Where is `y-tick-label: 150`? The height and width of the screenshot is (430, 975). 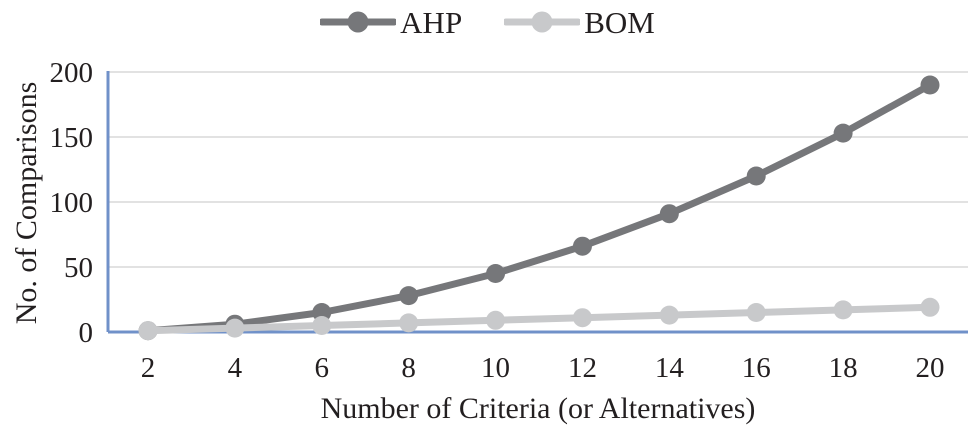
y-tick-label: 150 is located at coordinates (72, 138).